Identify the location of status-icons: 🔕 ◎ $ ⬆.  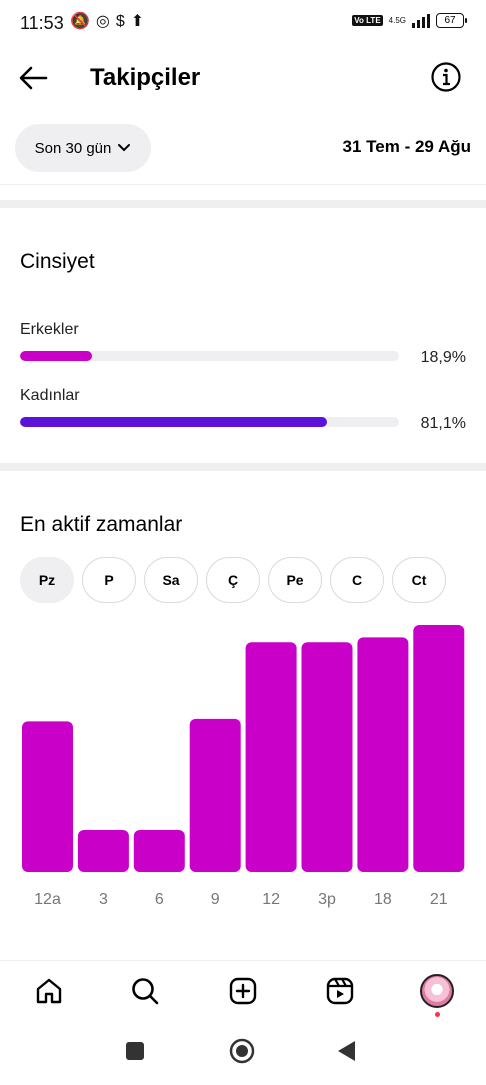
(107, 22).